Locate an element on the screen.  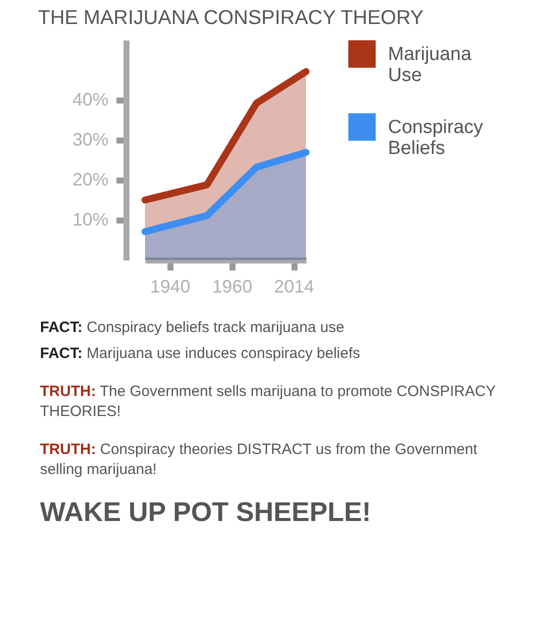
text: TRUTH: The Government sells marijuana to promote CONSPIRACY THEORIES! is located at coordinates (268, 402).